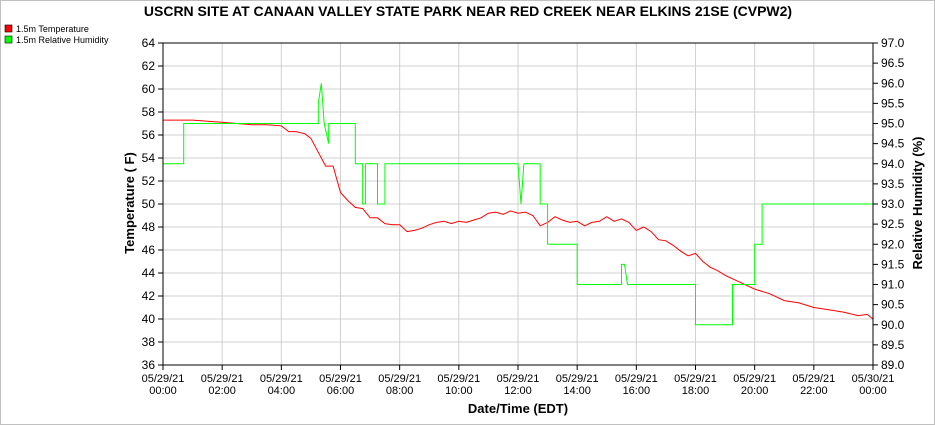 The height and width of the screenshot is (425, 935). What do you see at coordinates (893, 103) in the screenshot?
I see `y2-tick-label: 95.5` at bounding box center [893, 103].